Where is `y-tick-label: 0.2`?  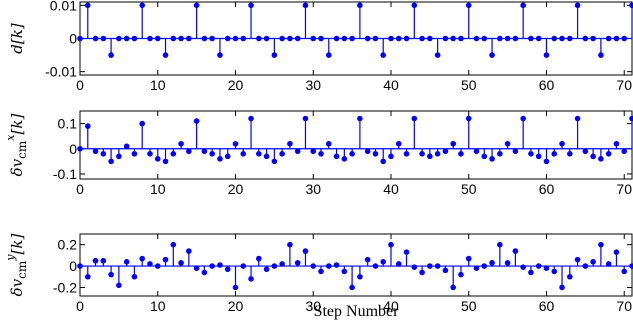
y-tick-label: 0.2 is located at coordinates (68, 245).